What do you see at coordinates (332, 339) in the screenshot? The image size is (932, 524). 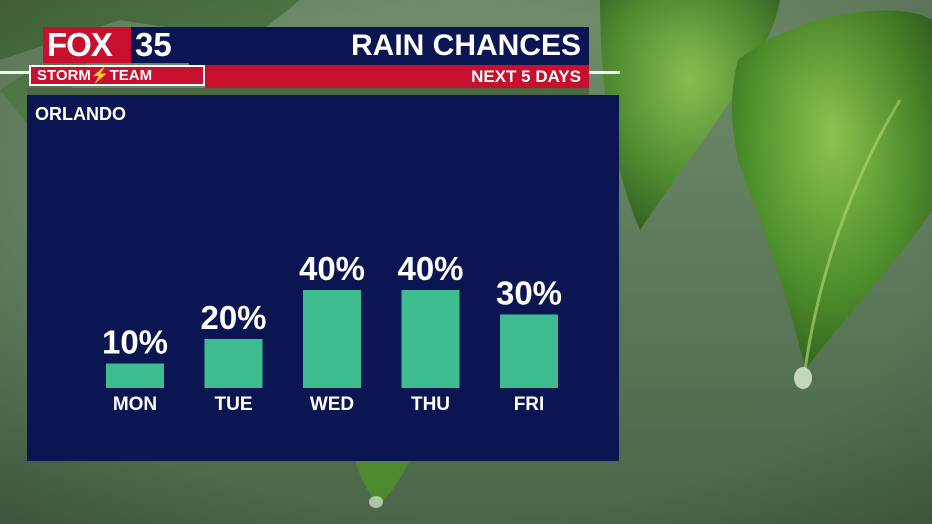 I see `bar-wed` at bounding box center [332, 339].